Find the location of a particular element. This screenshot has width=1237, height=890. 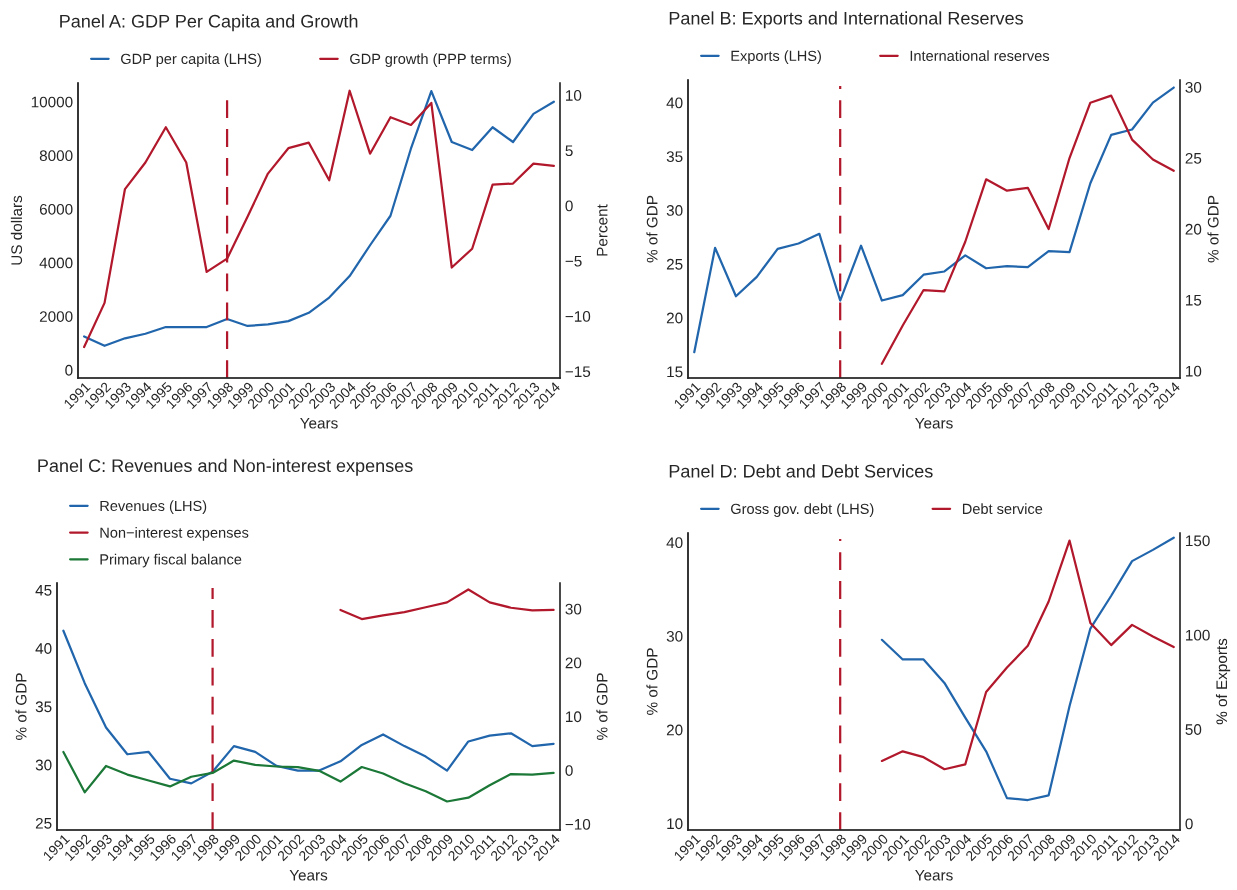

y-tick-label: 6000 is located at coordinates (56, 209).